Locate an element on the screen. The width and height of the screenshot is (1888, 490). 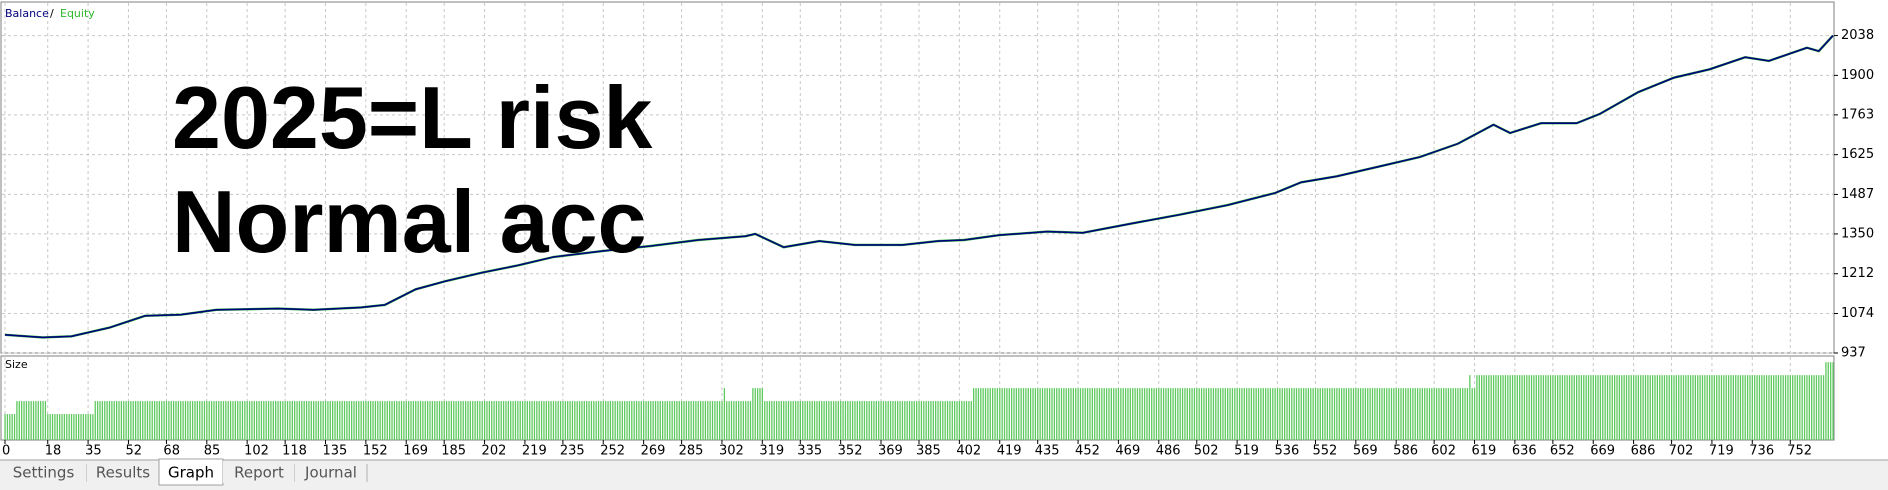
tab-label: Settings is located at coordinates (44, 473).